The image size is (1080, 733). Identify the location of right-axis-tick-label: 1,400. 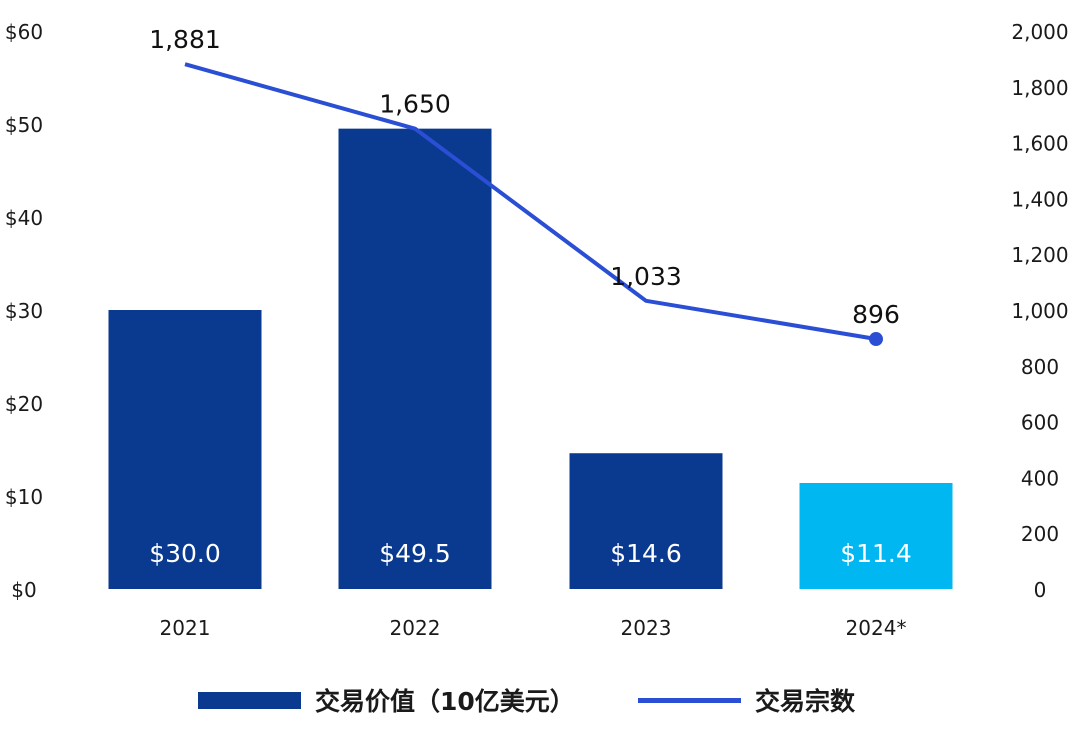
(1039, 199).